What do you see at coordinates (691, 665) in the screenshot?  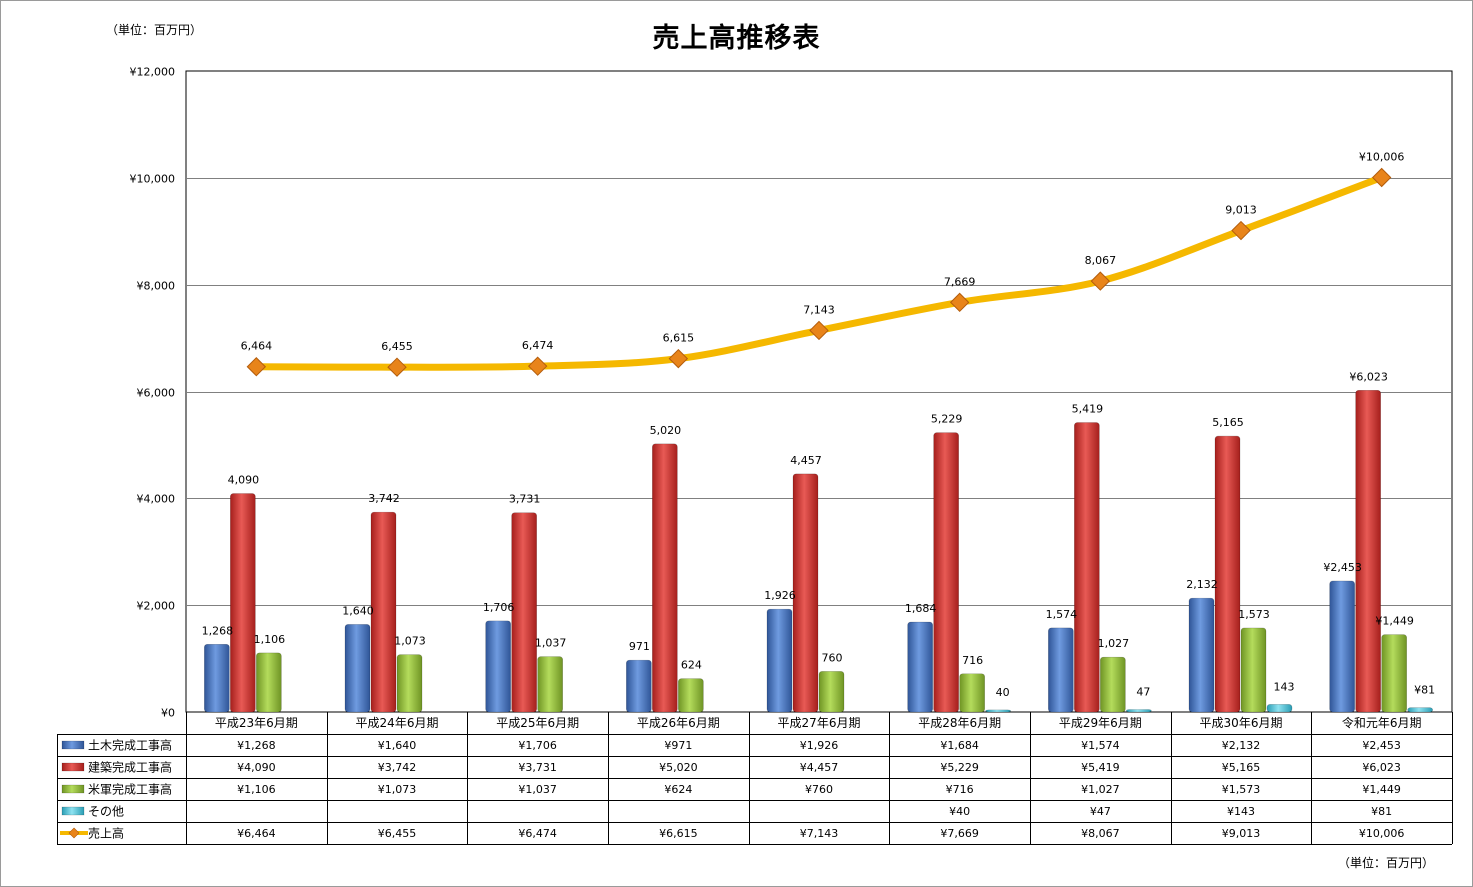 I see `bar-data-label: 624` at bounding box center [691, 665].